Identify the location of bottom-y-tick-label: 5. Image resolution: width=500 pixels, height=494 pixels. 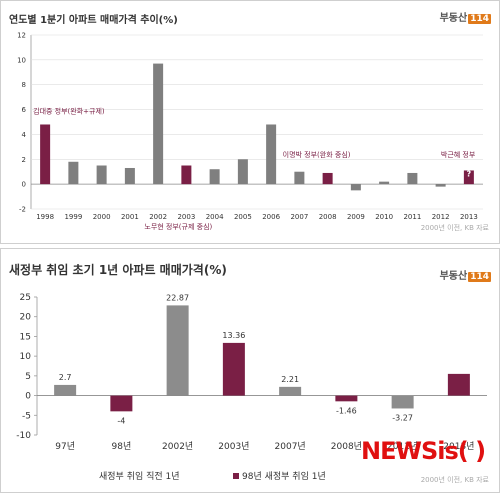
(28, 377).